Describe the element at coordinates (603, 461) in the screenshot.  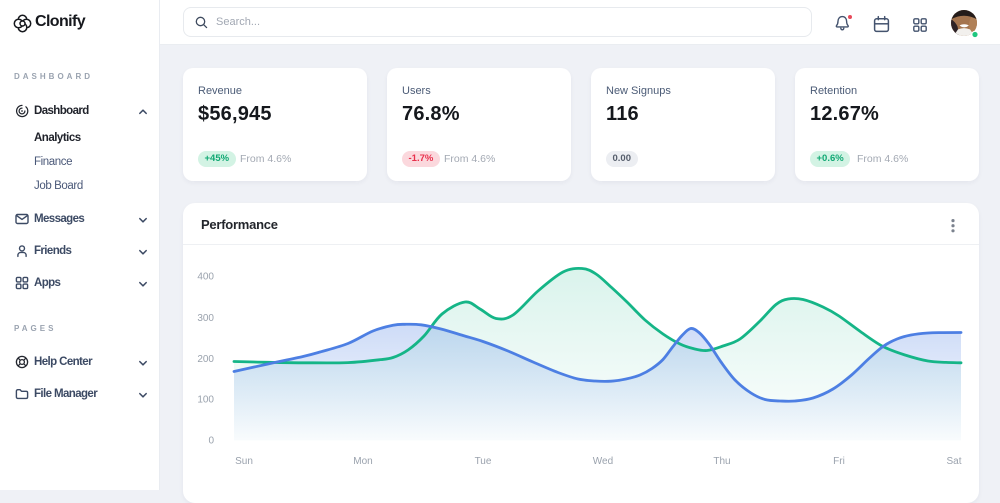
I see `svg-text: Wed` at that location.